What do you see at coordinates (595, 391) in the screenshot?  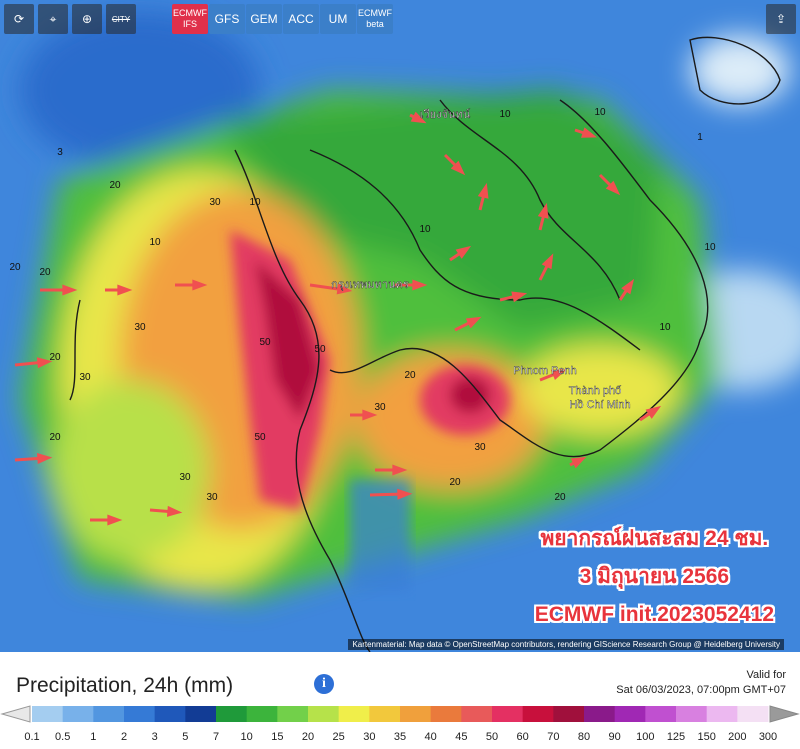 I see `place-name: Thành phố` at bounding box center [595, 391].